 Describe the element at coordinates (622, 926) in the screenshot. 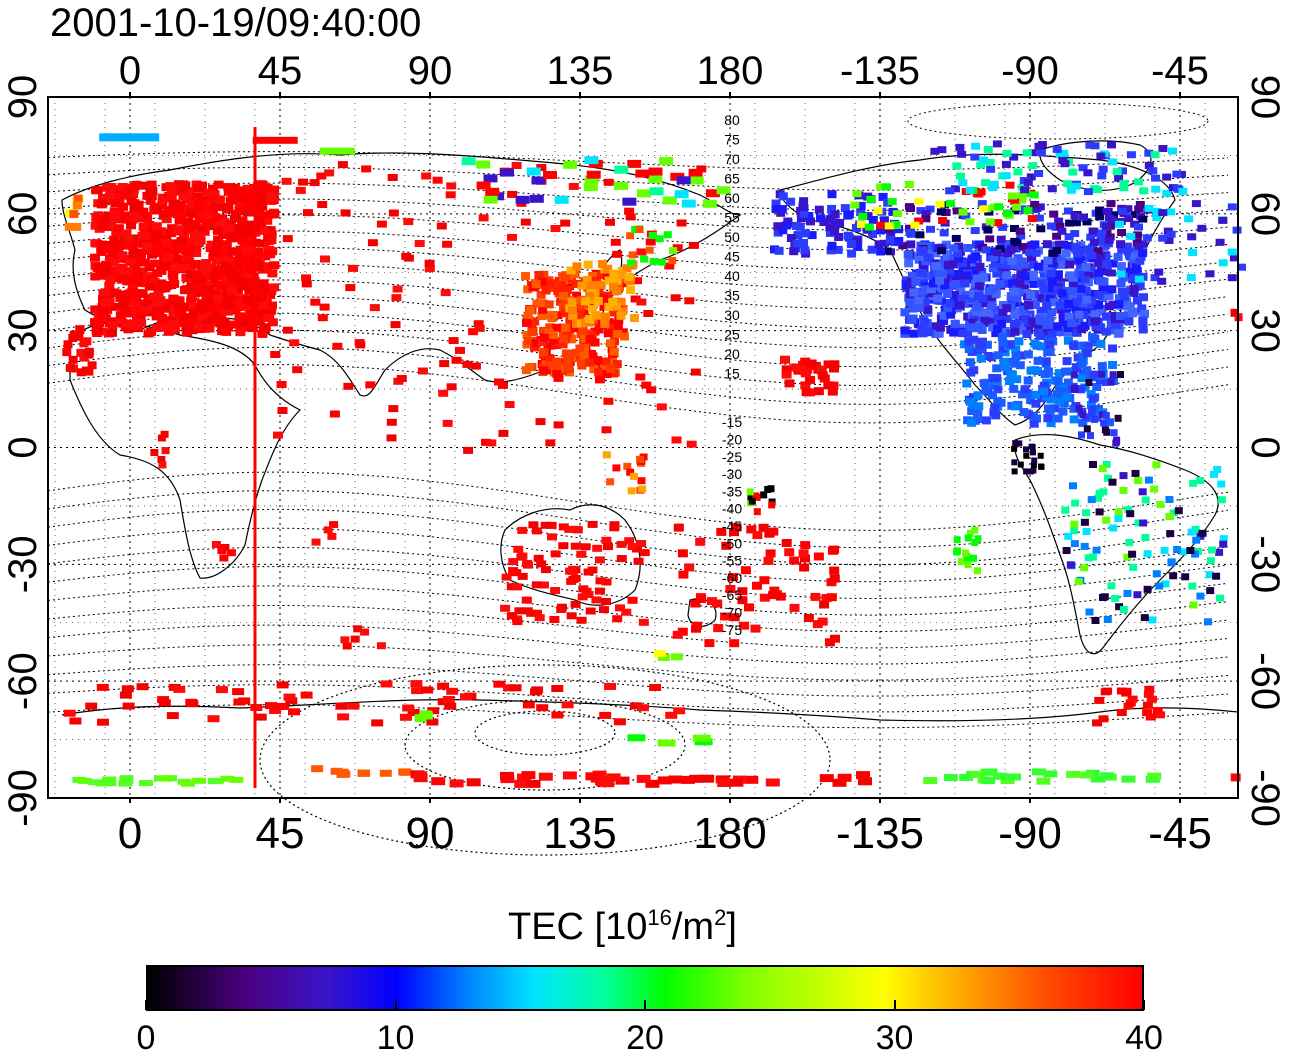

I see `colorbar-title: TEC [1016/m2]` at that location.